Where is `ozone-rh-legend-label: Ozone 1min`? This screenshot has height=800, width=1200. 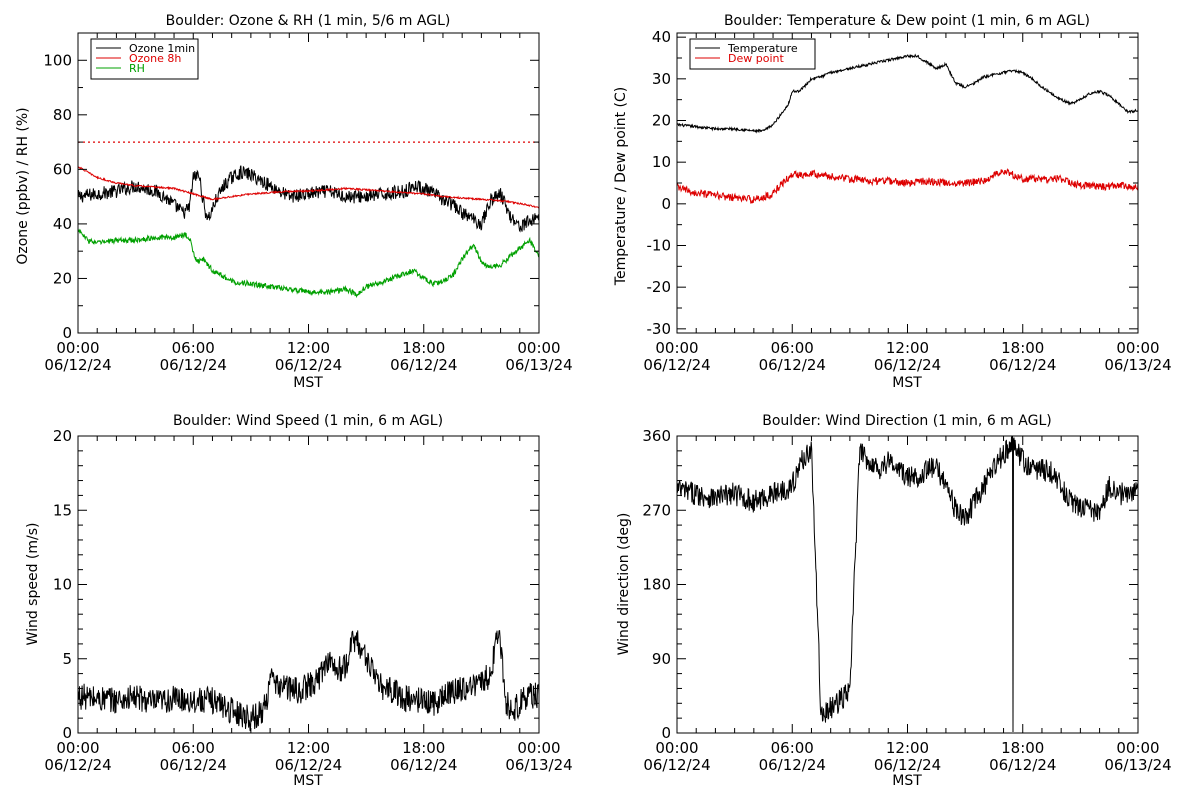 ozone-rh-legend-label: Ozone 1min is located at coordinates (162, 48).